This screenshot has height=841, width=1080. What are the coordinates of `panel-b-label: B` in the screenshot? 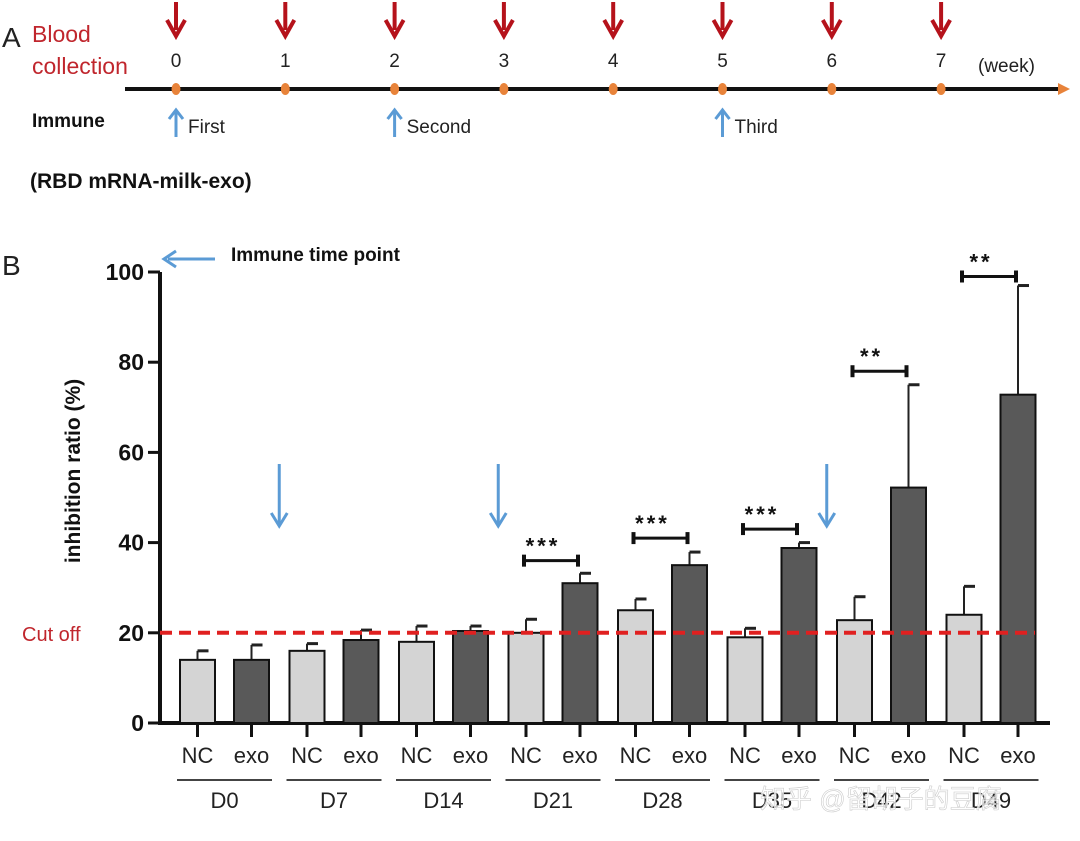 It's located at (11, 265).